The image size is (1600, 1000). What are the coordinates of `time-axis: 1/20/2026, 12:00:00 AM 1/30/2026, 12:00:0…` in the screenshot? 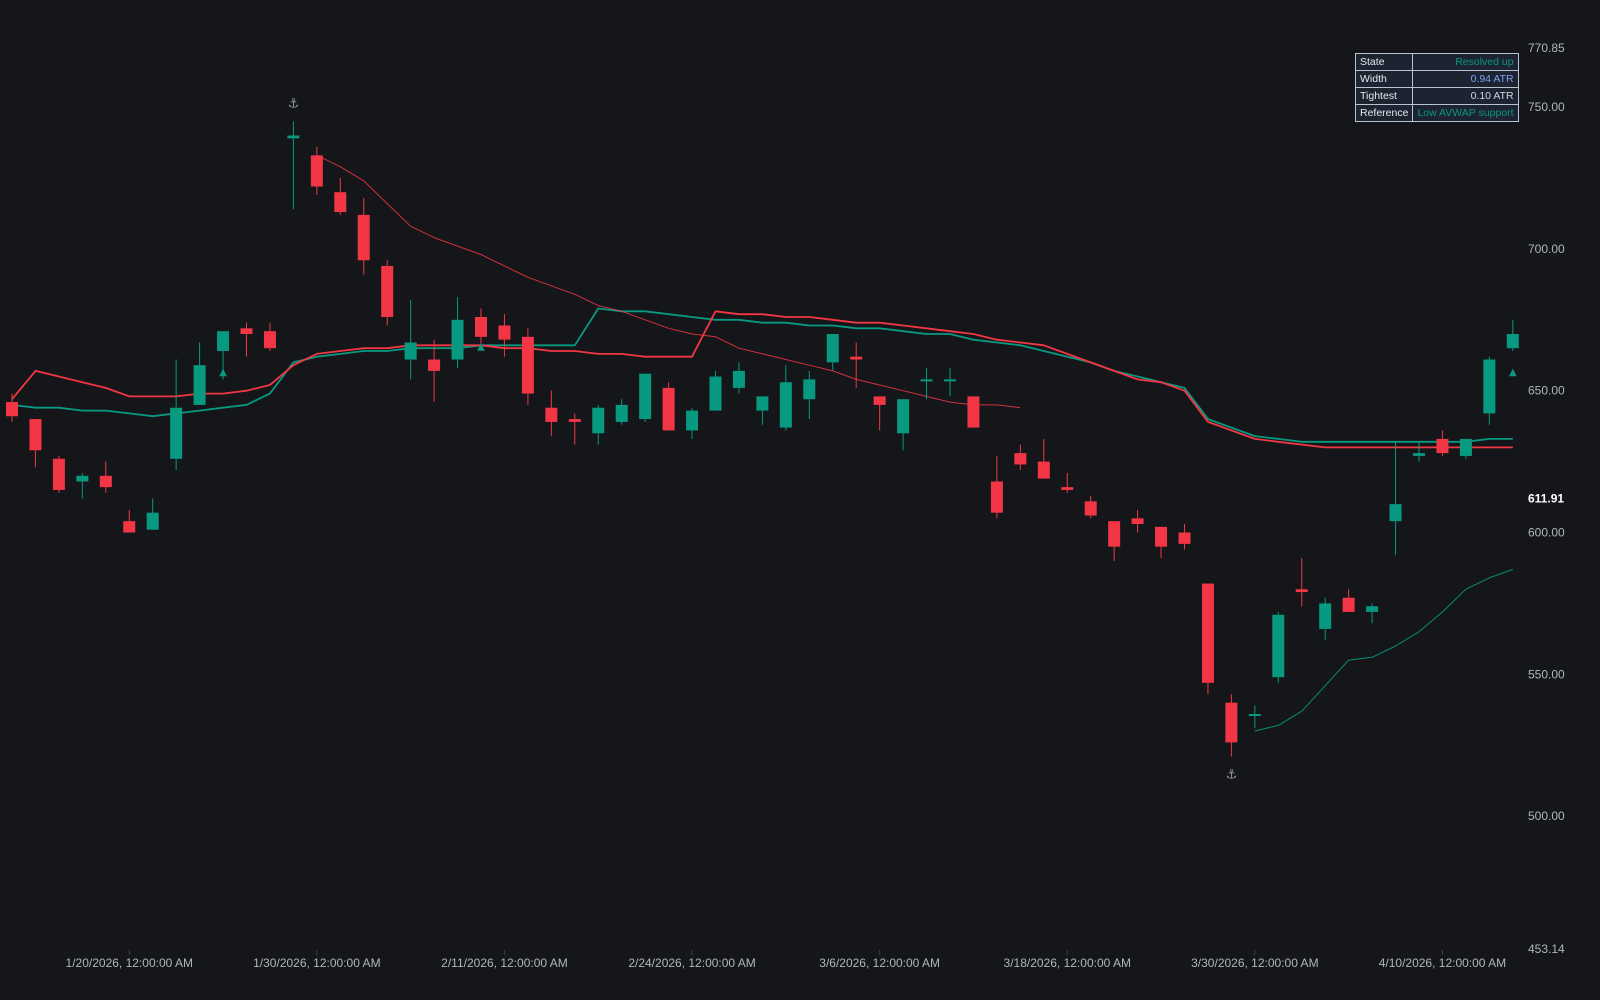 It's located at (786, 960).